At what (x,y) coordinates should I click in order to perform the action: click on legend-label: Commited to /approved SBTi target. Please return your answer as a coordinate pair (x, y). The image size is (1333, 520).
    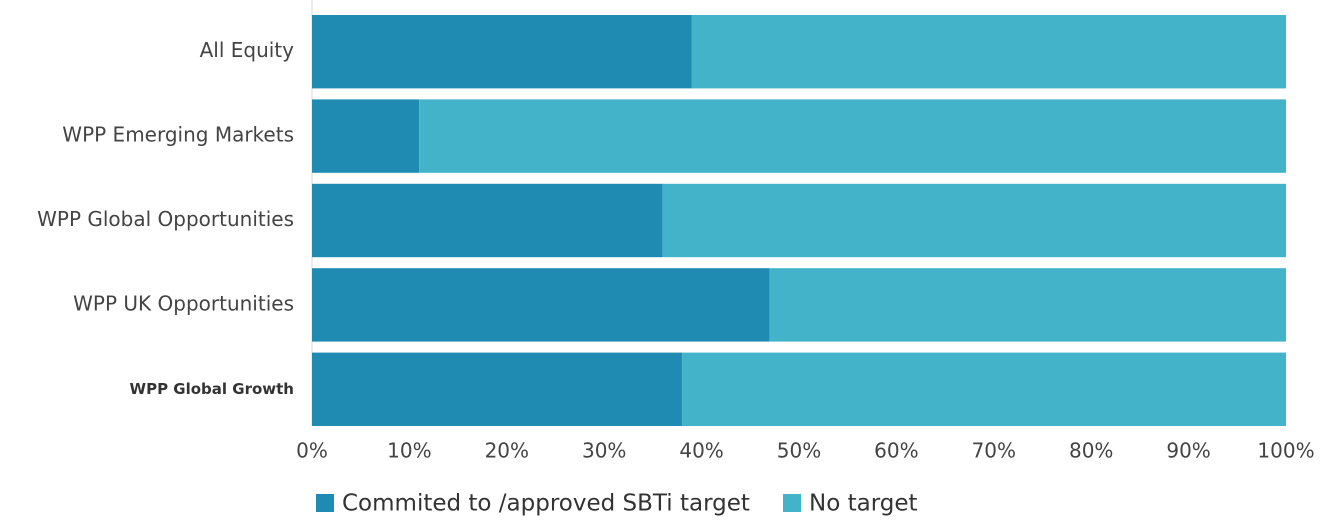
    Looking at the image, I should click on (546, 504).